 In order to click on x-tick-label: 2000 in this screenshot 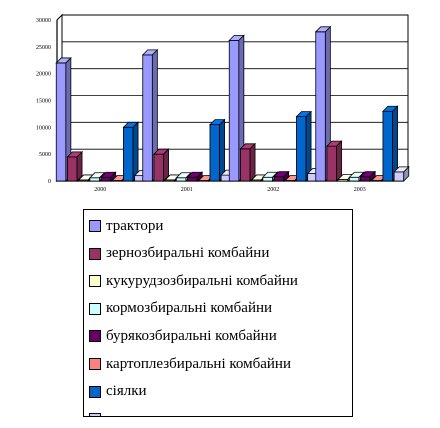, I will do `click(100, 190)`.